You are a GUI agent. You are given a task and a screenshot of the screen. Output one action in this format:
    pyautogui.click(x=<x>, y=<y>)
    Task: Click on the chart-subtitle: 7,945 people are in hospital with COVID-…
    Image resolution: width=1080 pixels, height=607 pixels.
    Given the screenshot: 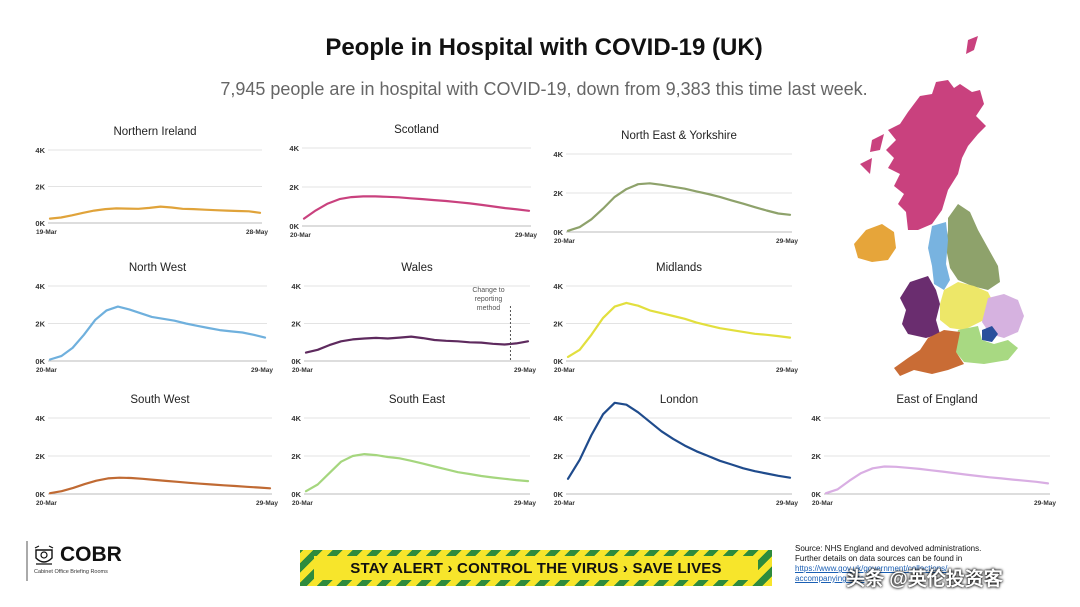 What is the action you would take?
    pyautogui.click(x=544, y=89)
    